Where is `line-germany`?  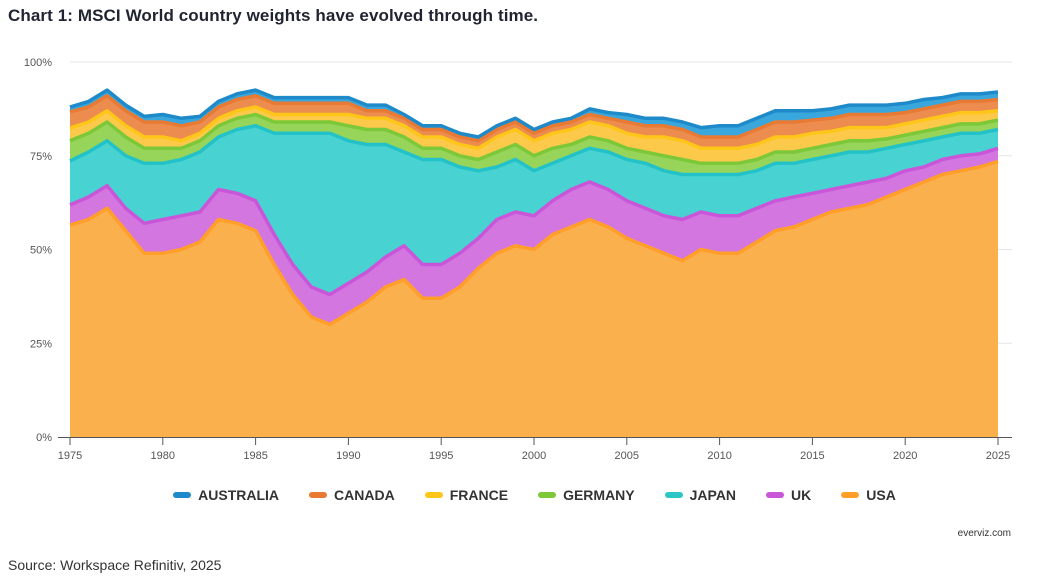 line-germany is located at coordinates (534, 139).